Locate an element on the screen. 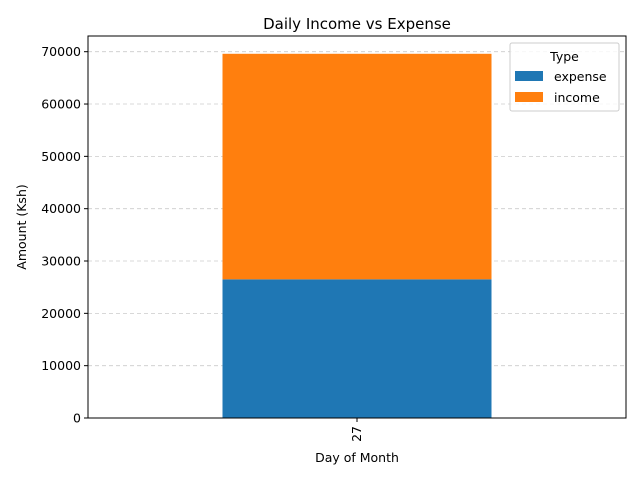 The width and height of the screenshot is (640, 480). y-tick-label: 40000 is located at coordinates (61, 208).